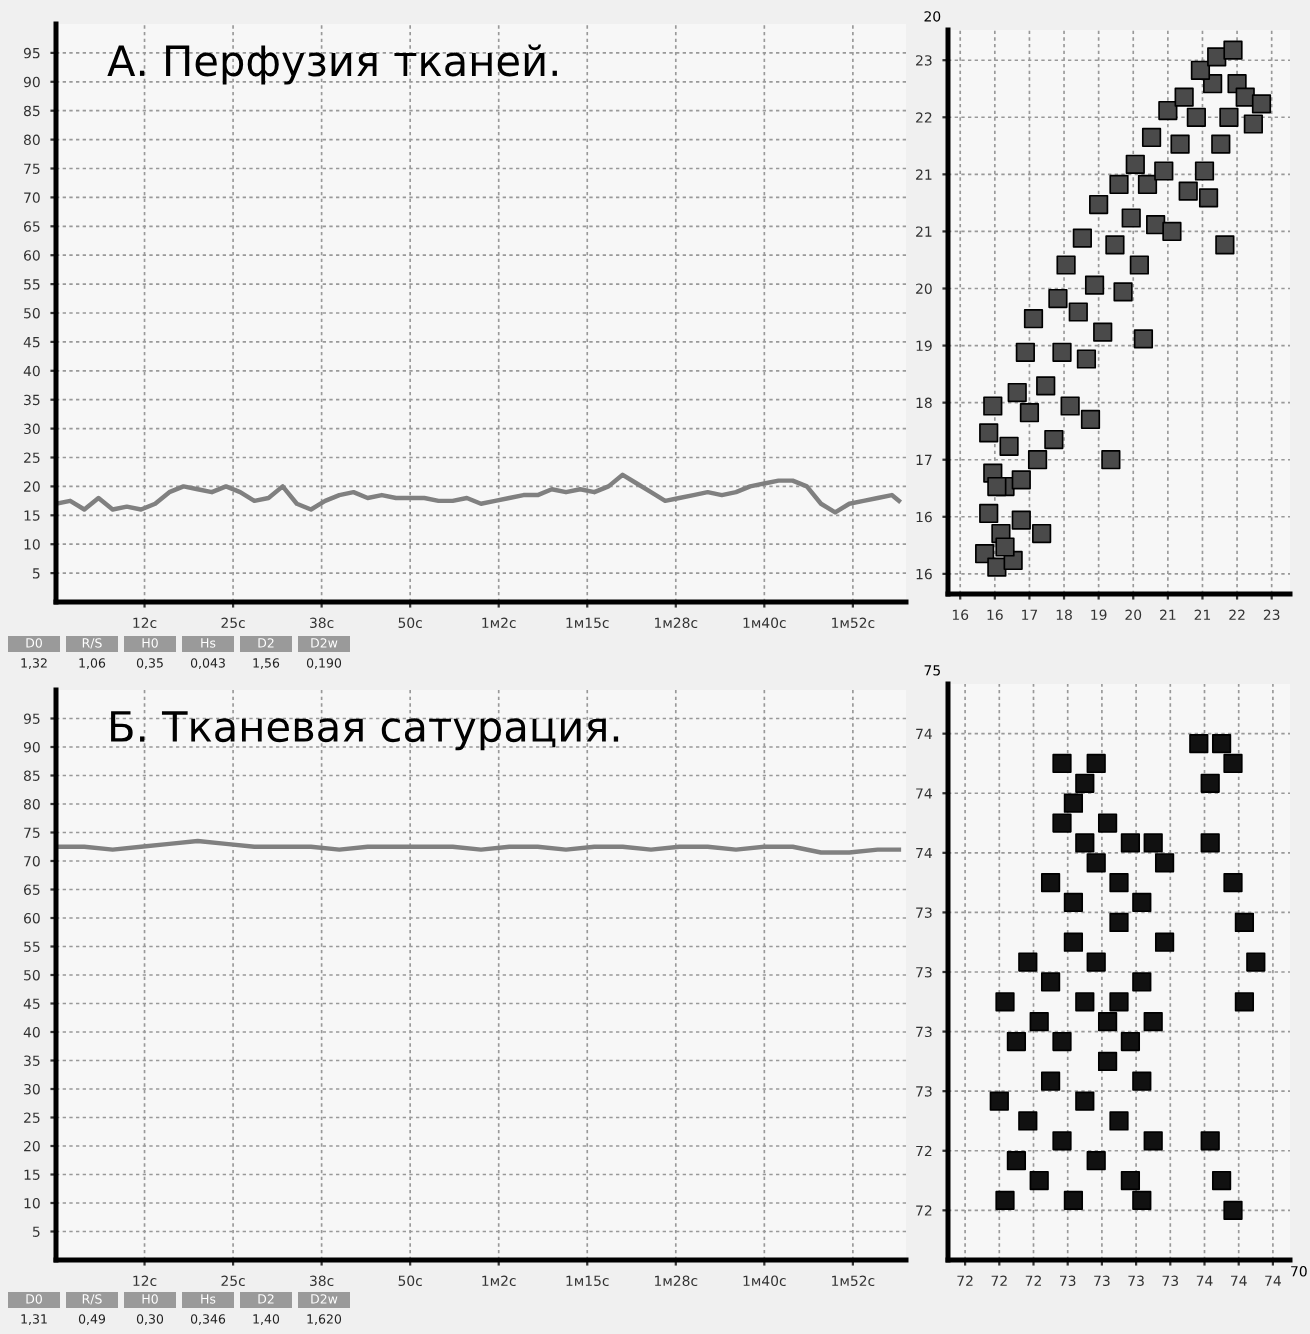 Image resolution: width=1310 pixels, height=1334 pixels. Describe the element at coordinates (332, 64) in the screenshot. I see `chart-title: А. Перфузия тканей.` at that location.